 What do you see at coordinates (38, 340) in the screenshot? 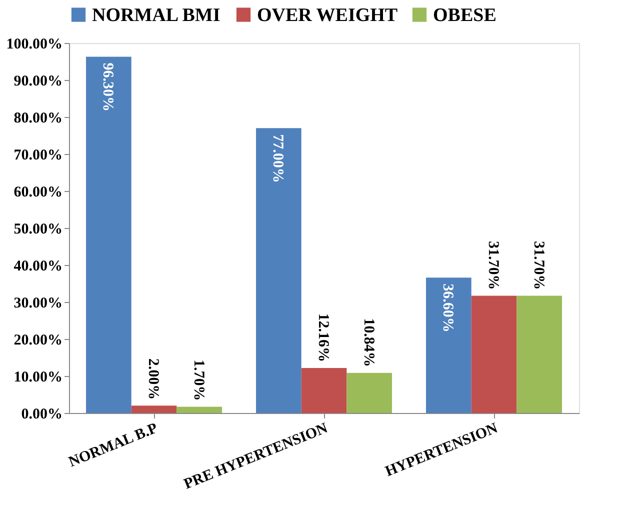
I see `y-tick-label: 20.00%` at bounding box center [38, 340].